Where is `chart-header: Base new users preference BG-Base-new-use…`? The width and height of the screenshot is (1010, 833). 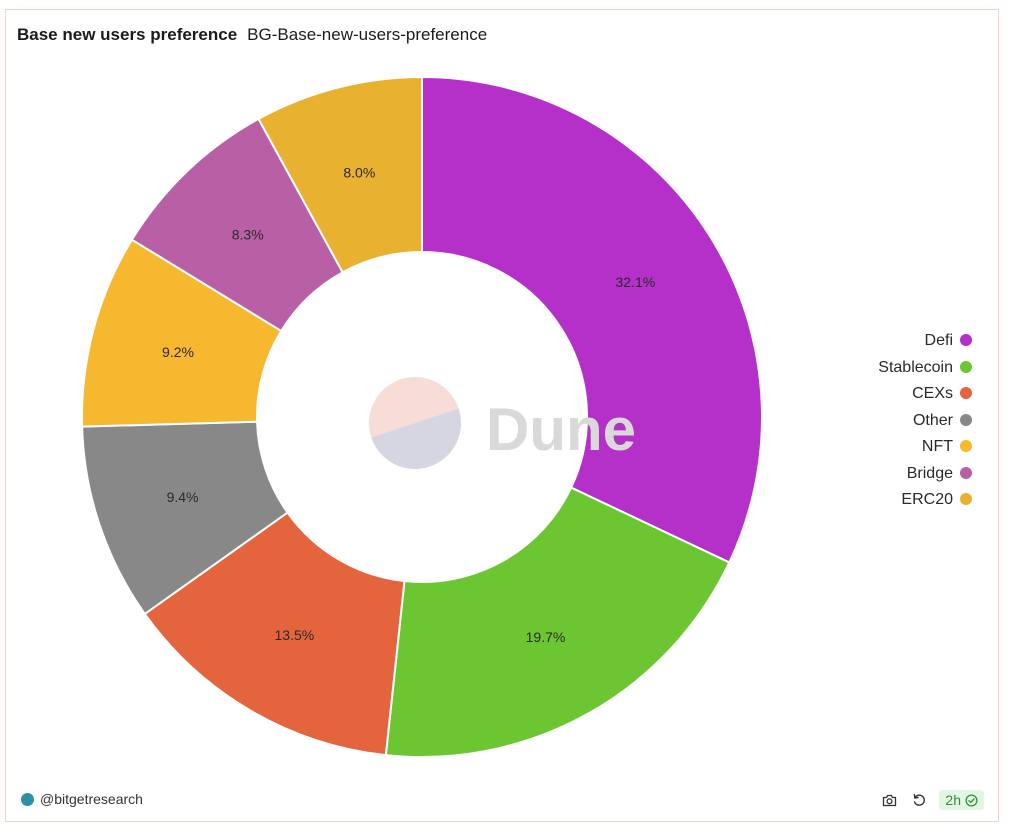
chart-header: Base new users preference BG-Base-new-use… is located at coordinates (252, 35).